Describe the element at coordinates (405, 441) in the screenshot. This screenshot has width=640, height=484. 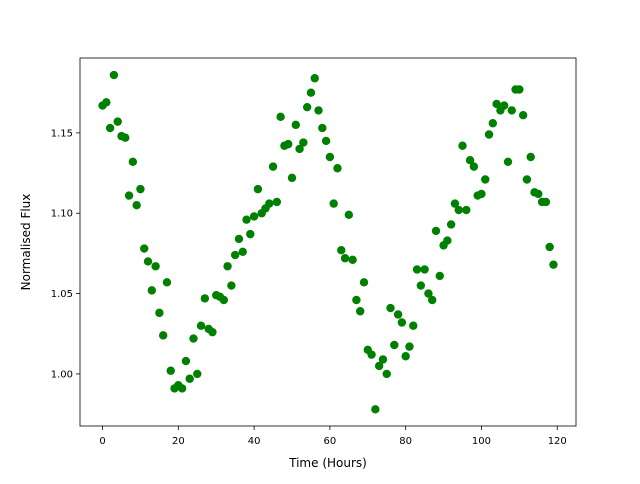
I see `x-tick-label: 80` at that location.